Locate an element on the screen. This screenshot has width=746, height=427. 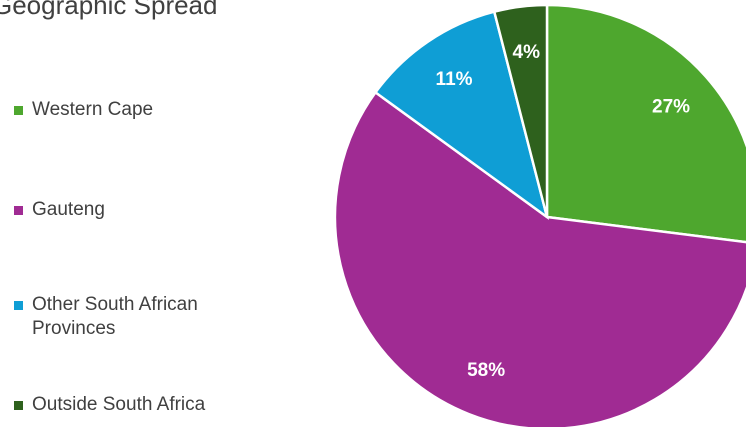
legend-item: Western Cape is located at coordinates (143, 110).